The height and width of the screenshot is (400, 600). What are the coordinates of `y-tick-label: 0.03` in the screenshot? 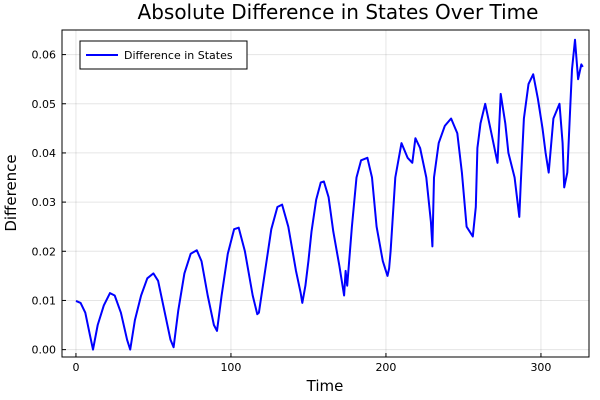 It's located at (44, 202).